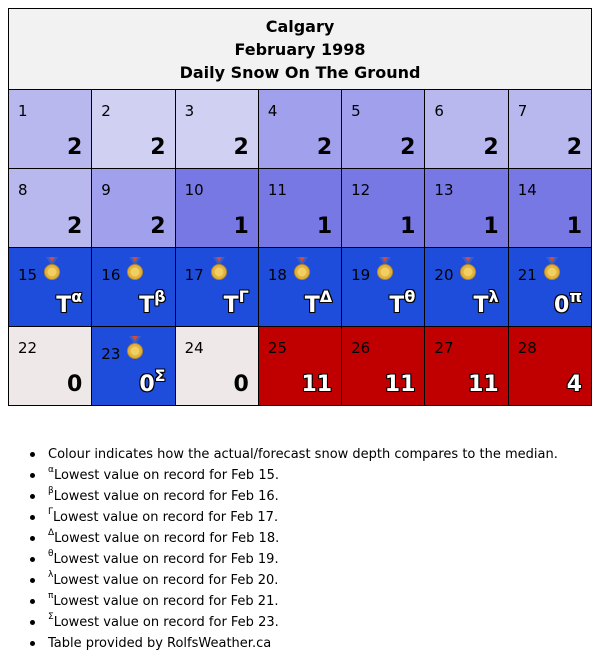 The width and height of the screenshot is (600, 663). Describe the element at coordinates (166, 601) in the screenshot. I see `footnote-text: Lowest value on record for Feb 21.` at that location.